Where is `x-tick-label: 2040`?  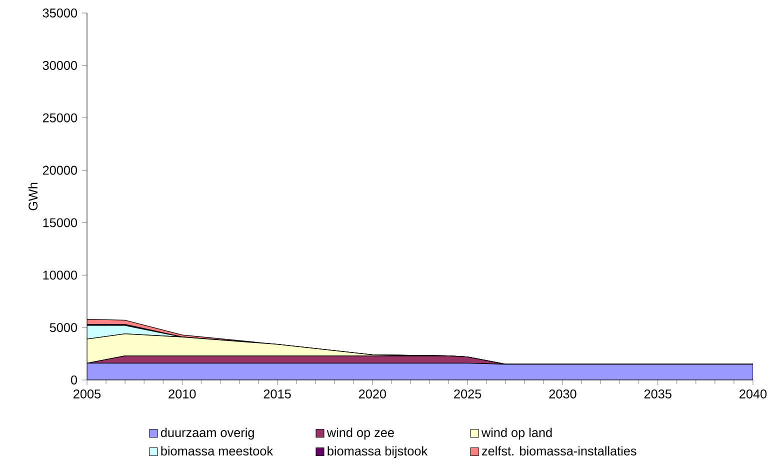 x-tick-label: 2040 is located at coordinates (753, 393).